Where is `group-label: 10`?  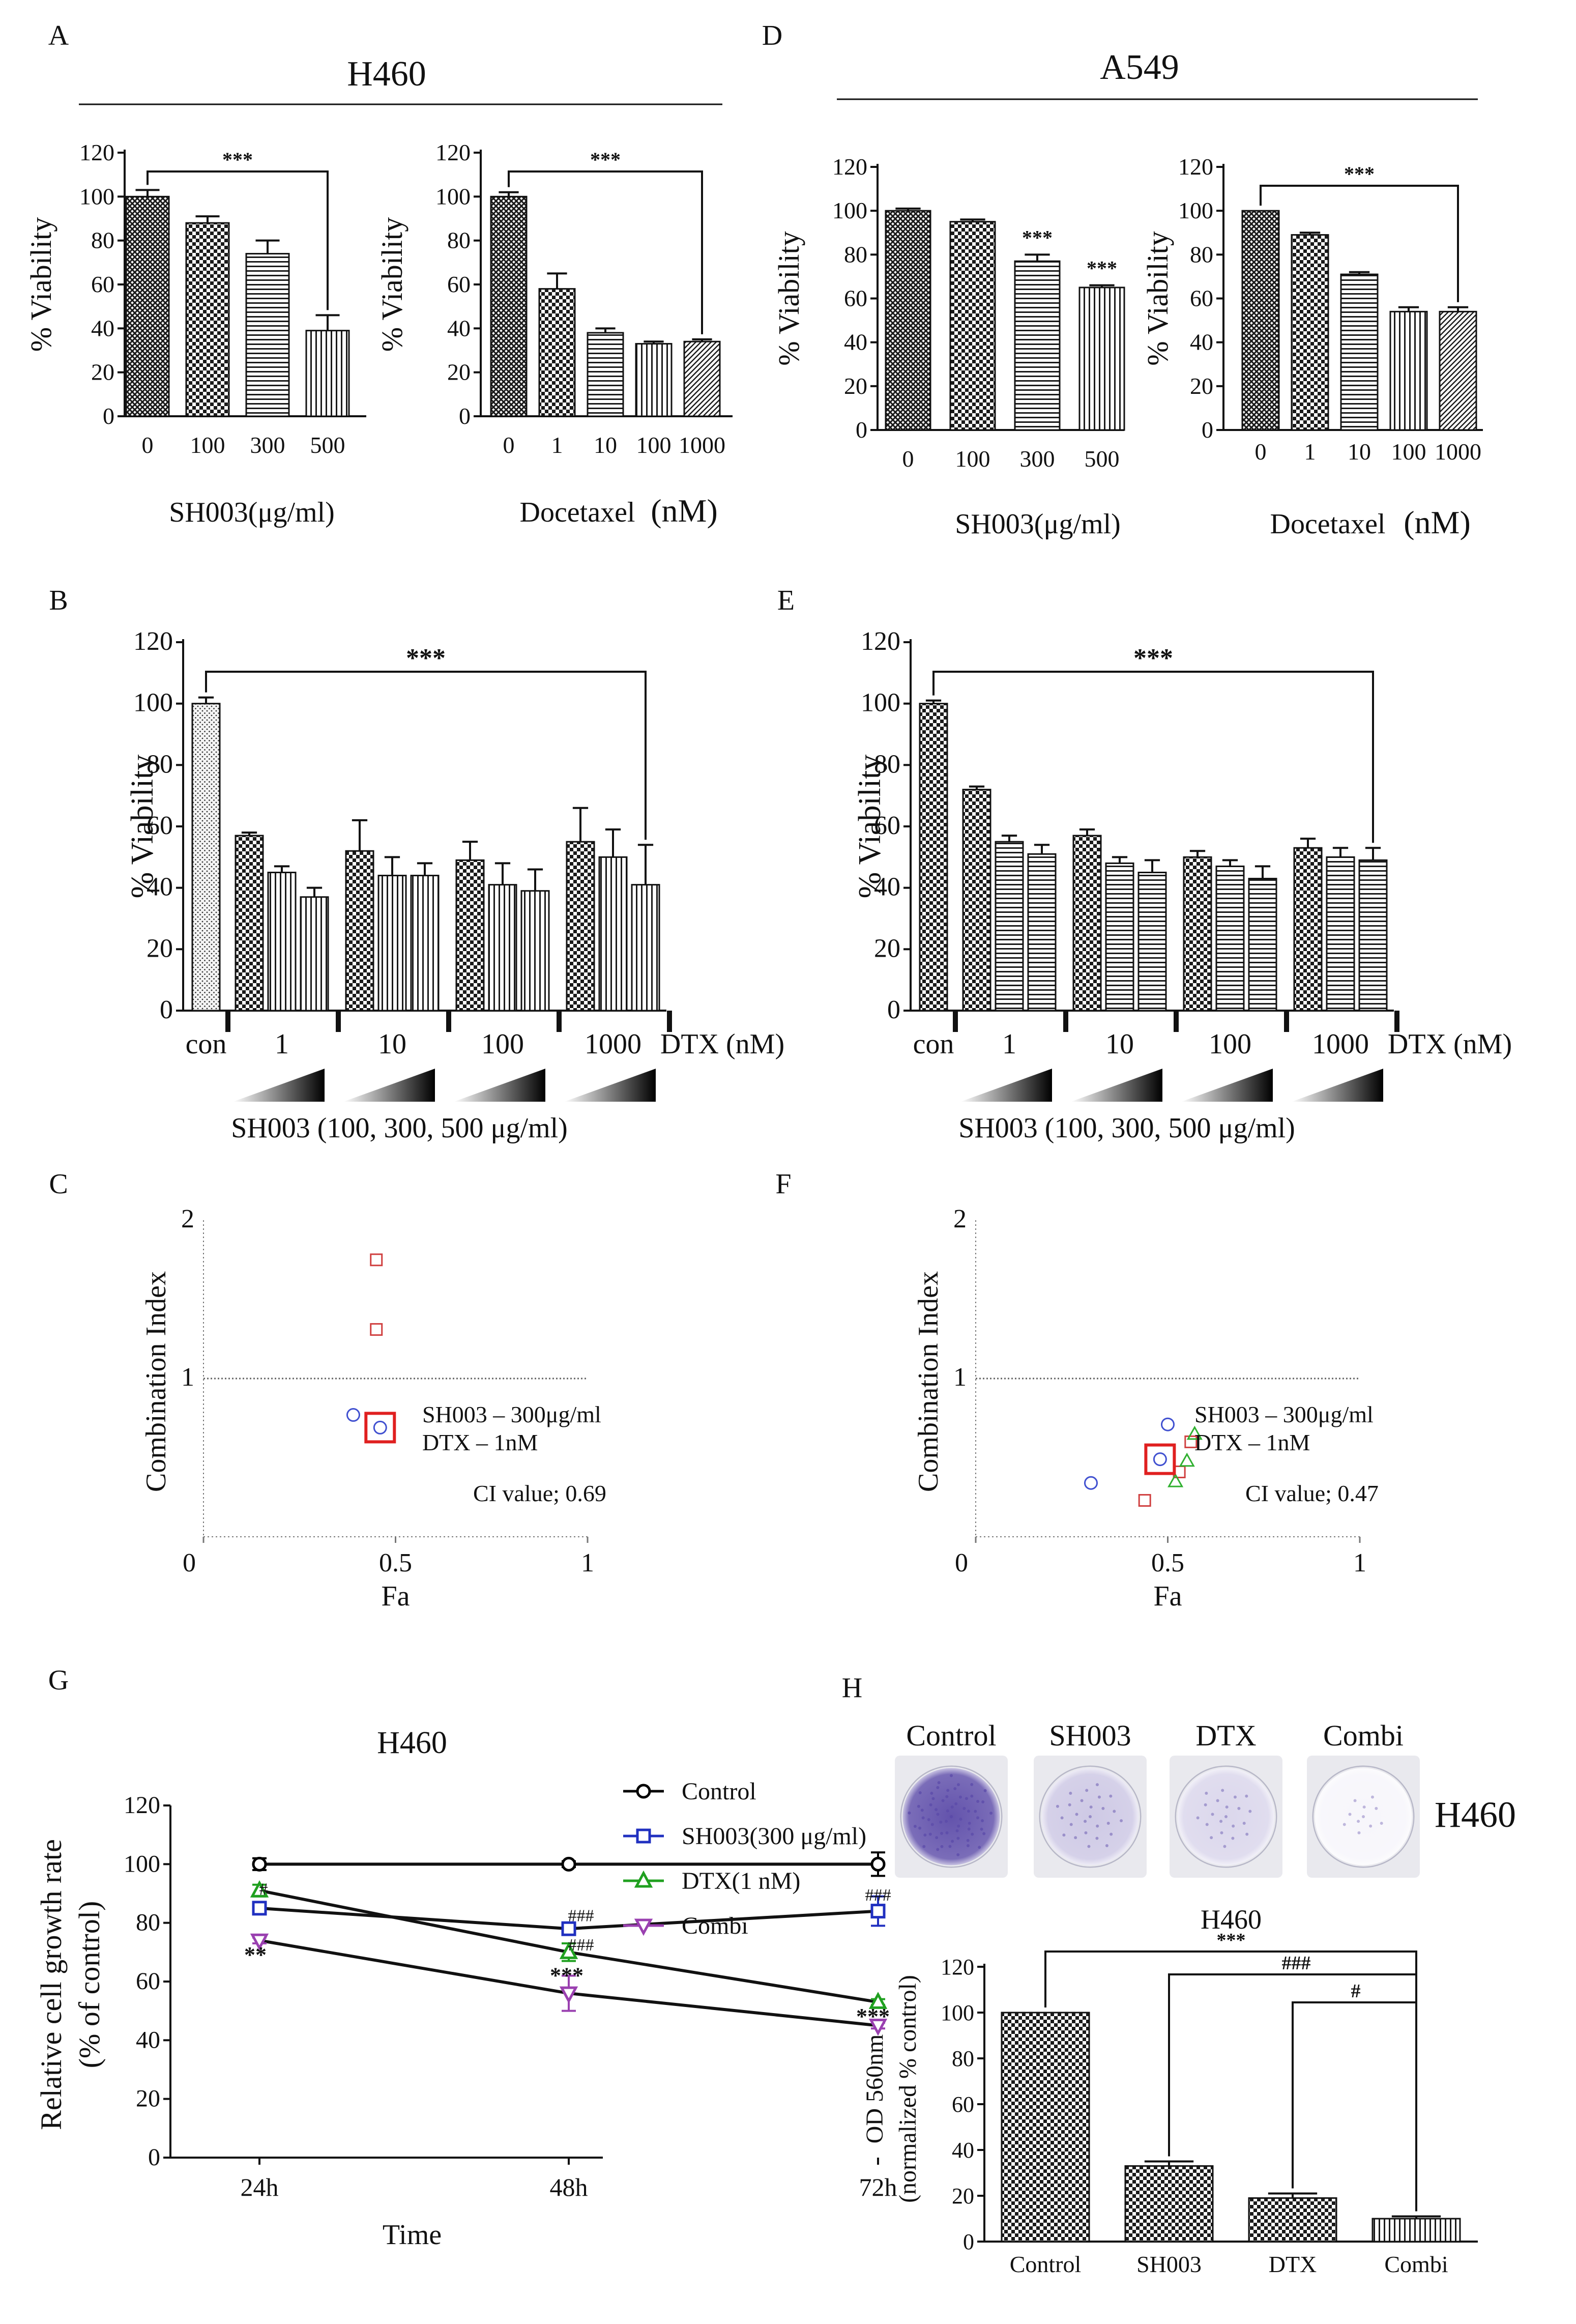
group-label: 10 is located at coordinates (392, 1044).